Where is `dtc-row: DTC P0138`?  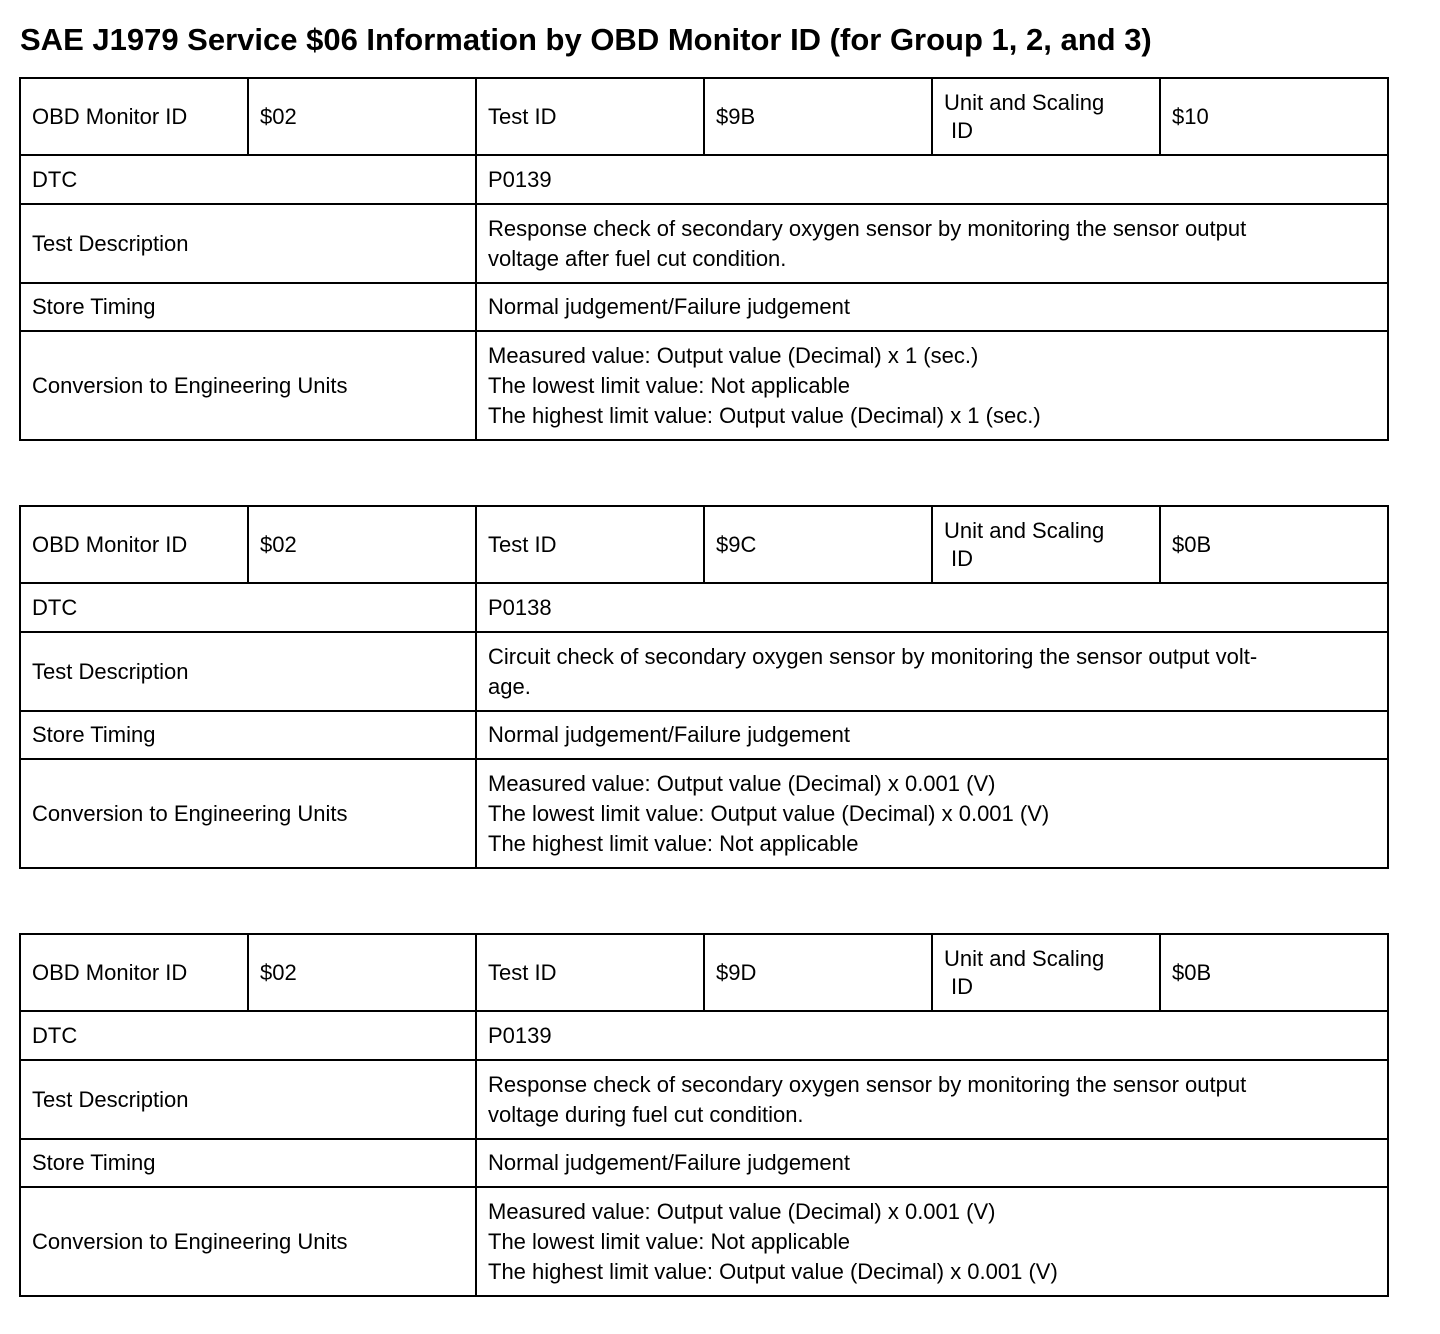 dtc-row: DTC P0138 is located at coordinates (704, 607).